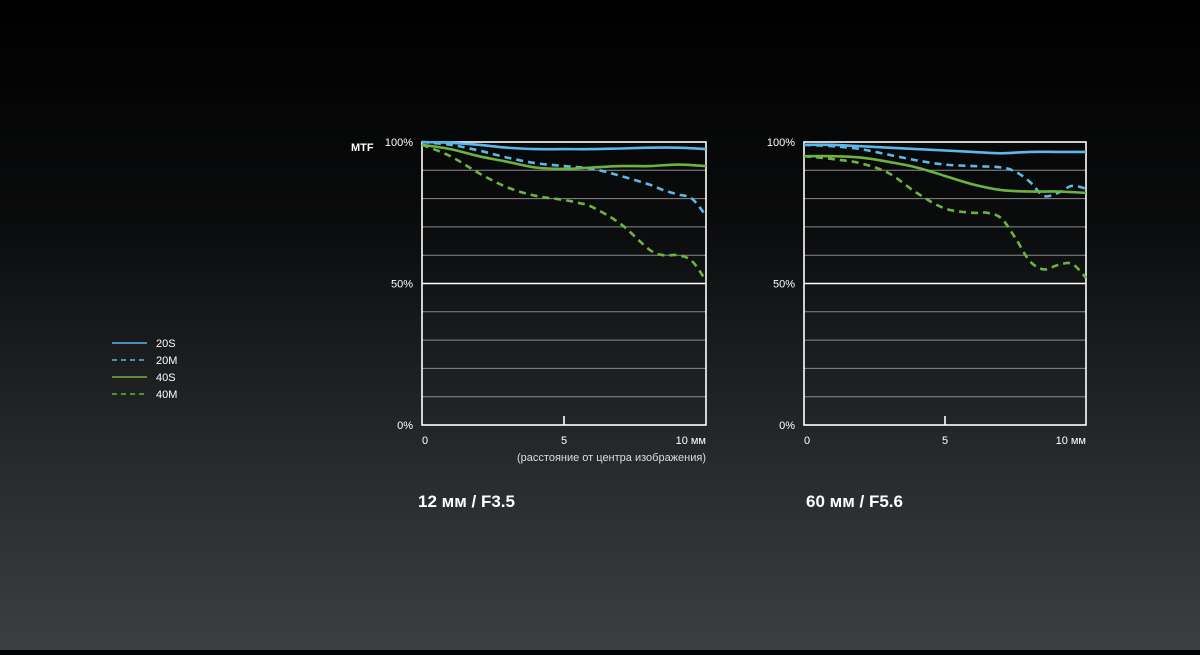  I want to click on legend: 20S 20M 40S 40M, so click(144, 369).